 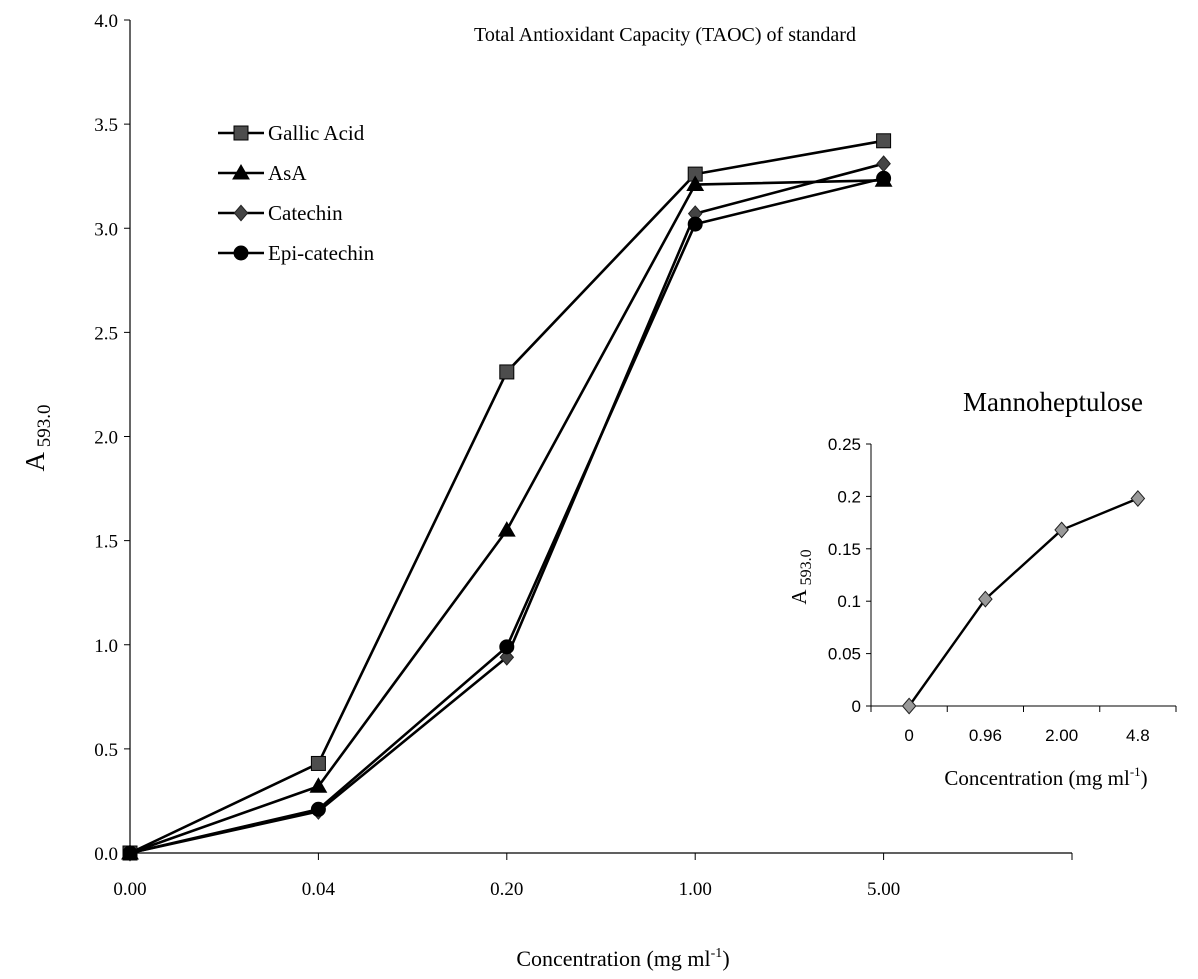 What do you see at coordinates (240, 212) in the screenshot?
I see `legend-marker-catechin` at bounding box center [240, 212].